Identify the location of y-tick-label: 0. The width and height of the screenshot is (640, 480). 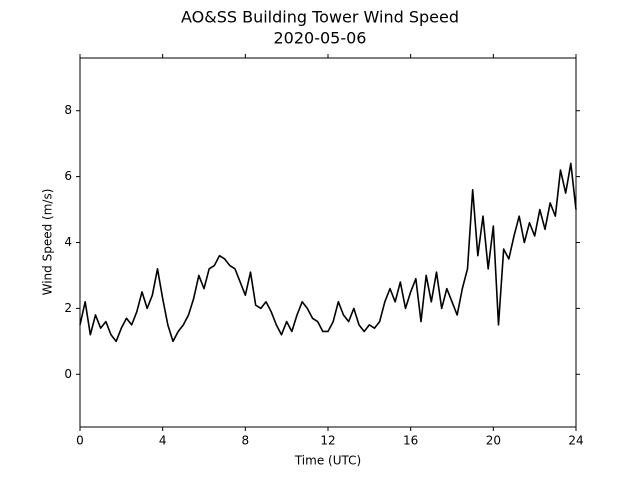
(68, 374).